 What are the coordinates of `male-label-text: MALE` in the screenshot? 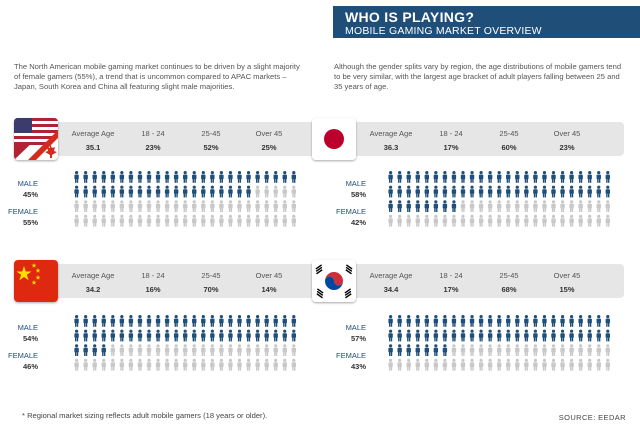 It's located at (355, 327).